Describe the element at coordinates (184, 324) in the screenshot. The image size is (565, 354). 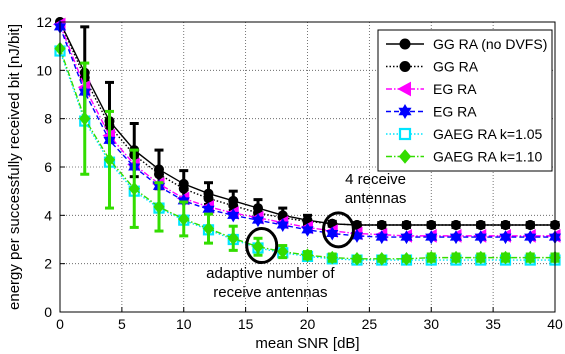
I see `x-tick-label: 10` at that location.